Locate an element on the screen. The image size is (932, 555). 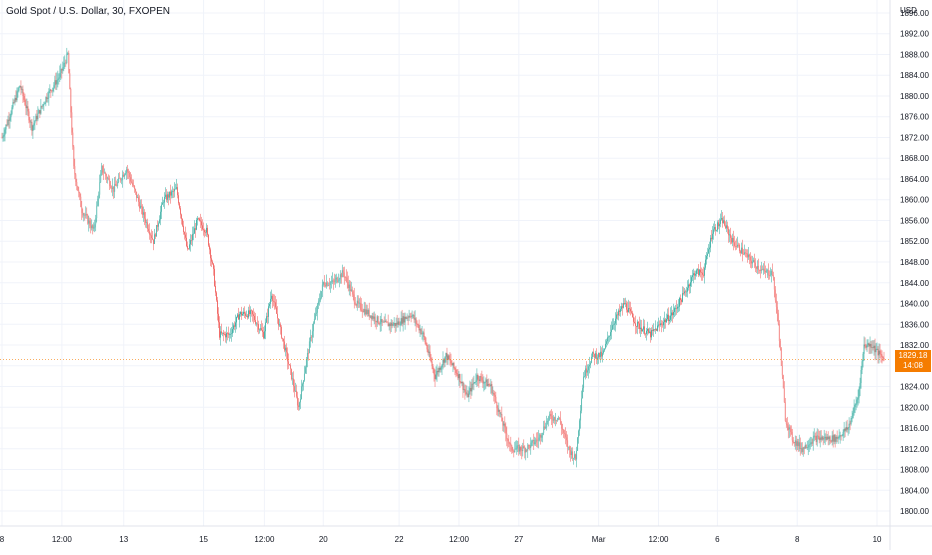
price-tick-label: 1888.00 is located at coordinates (914, 54).